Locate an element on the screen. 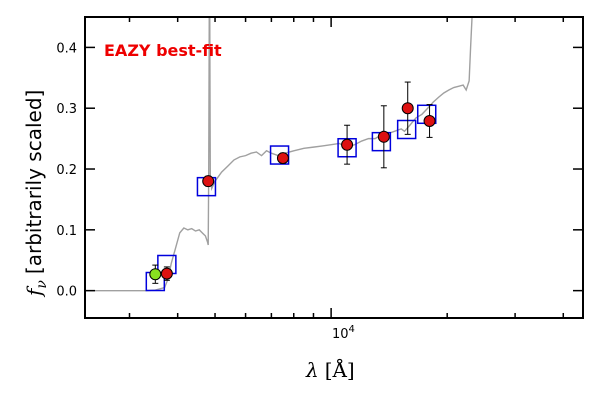 The width and height of the screenshot is (600, 400). y-tick-label-3: 0.3 is located at coordinates (66, 109).